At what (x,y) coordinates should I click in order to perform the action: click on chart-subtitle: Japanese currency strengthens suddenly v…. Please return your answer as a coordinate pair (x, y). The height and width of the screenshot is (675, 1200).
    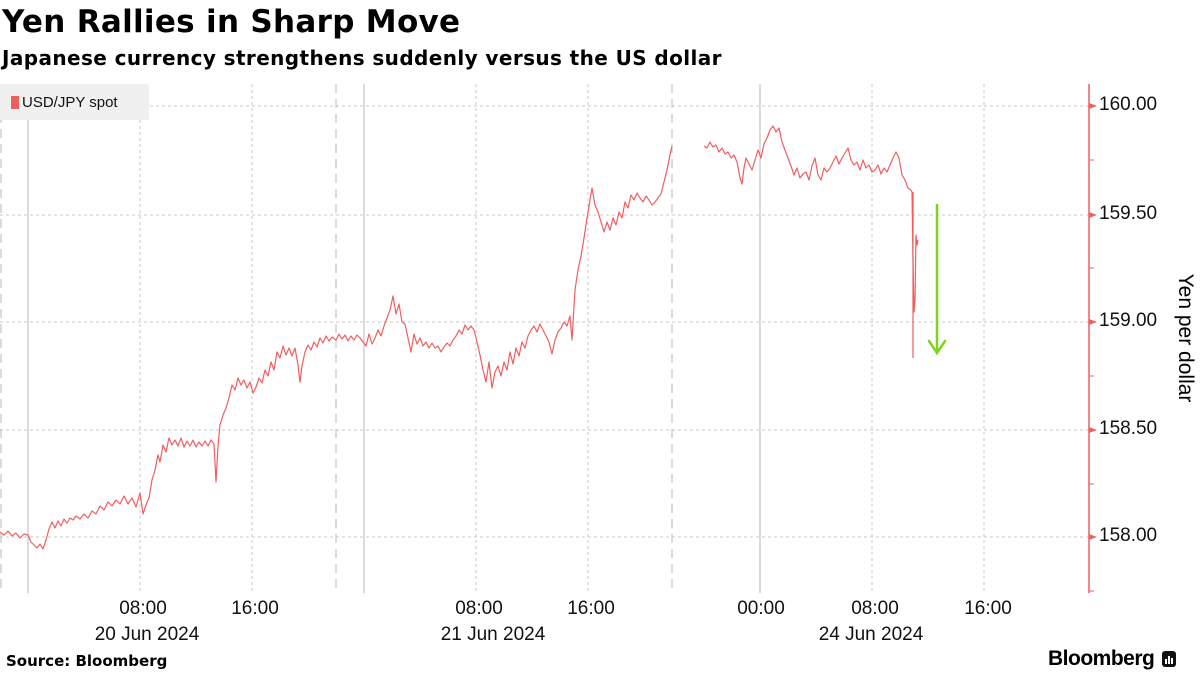
    Looking at the image, I should click on (362, 58).